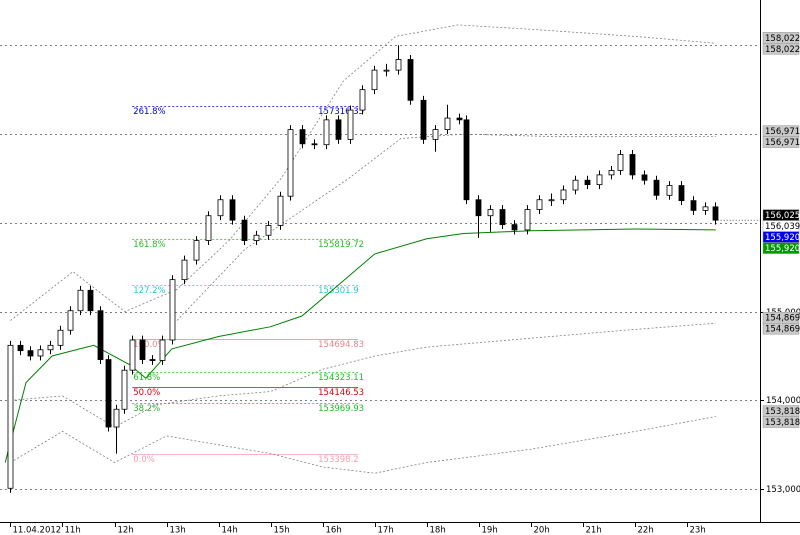  I want to click on x-tick-label: 18h, so click(438, 530).